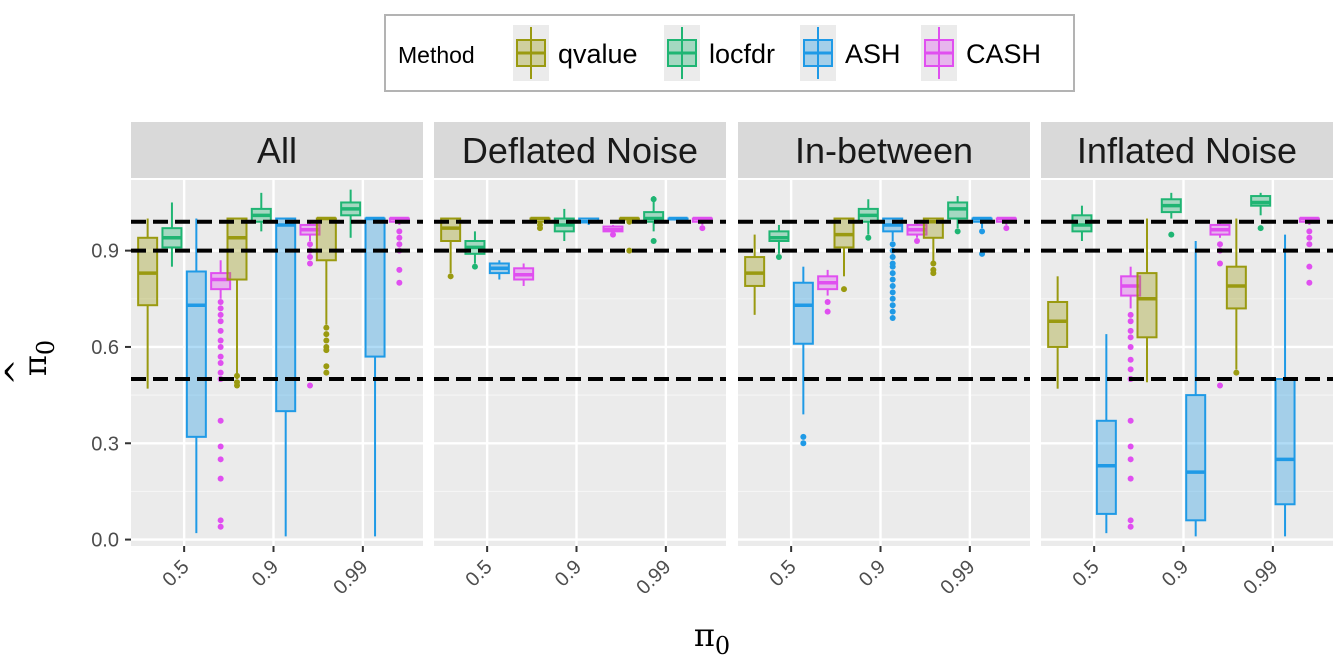 The image size is (1344, 672). I want to click on y-tick-label: 0.6, so click(105, 348).